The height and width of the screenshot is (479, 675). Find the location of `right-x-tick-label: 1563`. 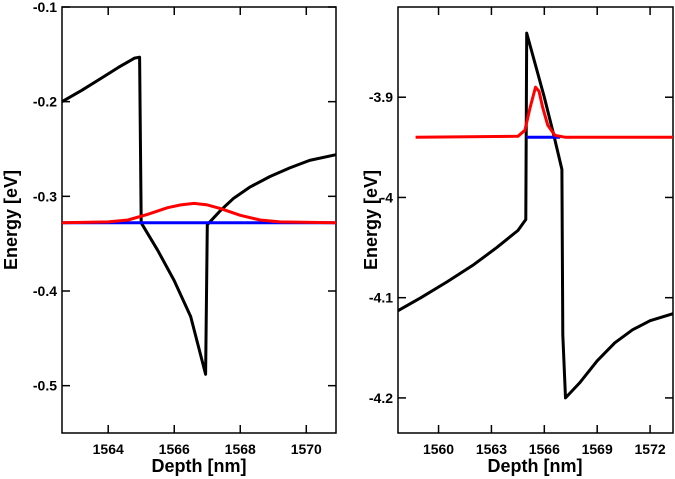

right-x-tick-label: 1563 is located at coordinates (491, 449).